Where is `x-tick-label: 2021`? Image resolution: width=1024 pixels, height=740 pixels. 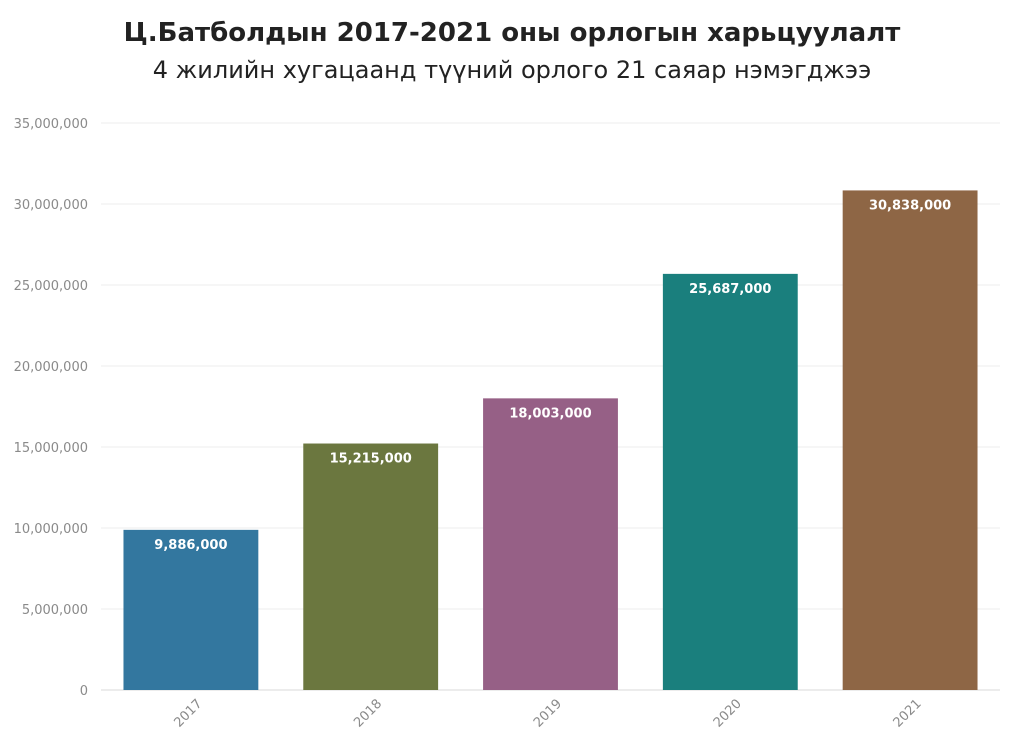 x-tick-label: 2021 is located at coordinates (908, 714).